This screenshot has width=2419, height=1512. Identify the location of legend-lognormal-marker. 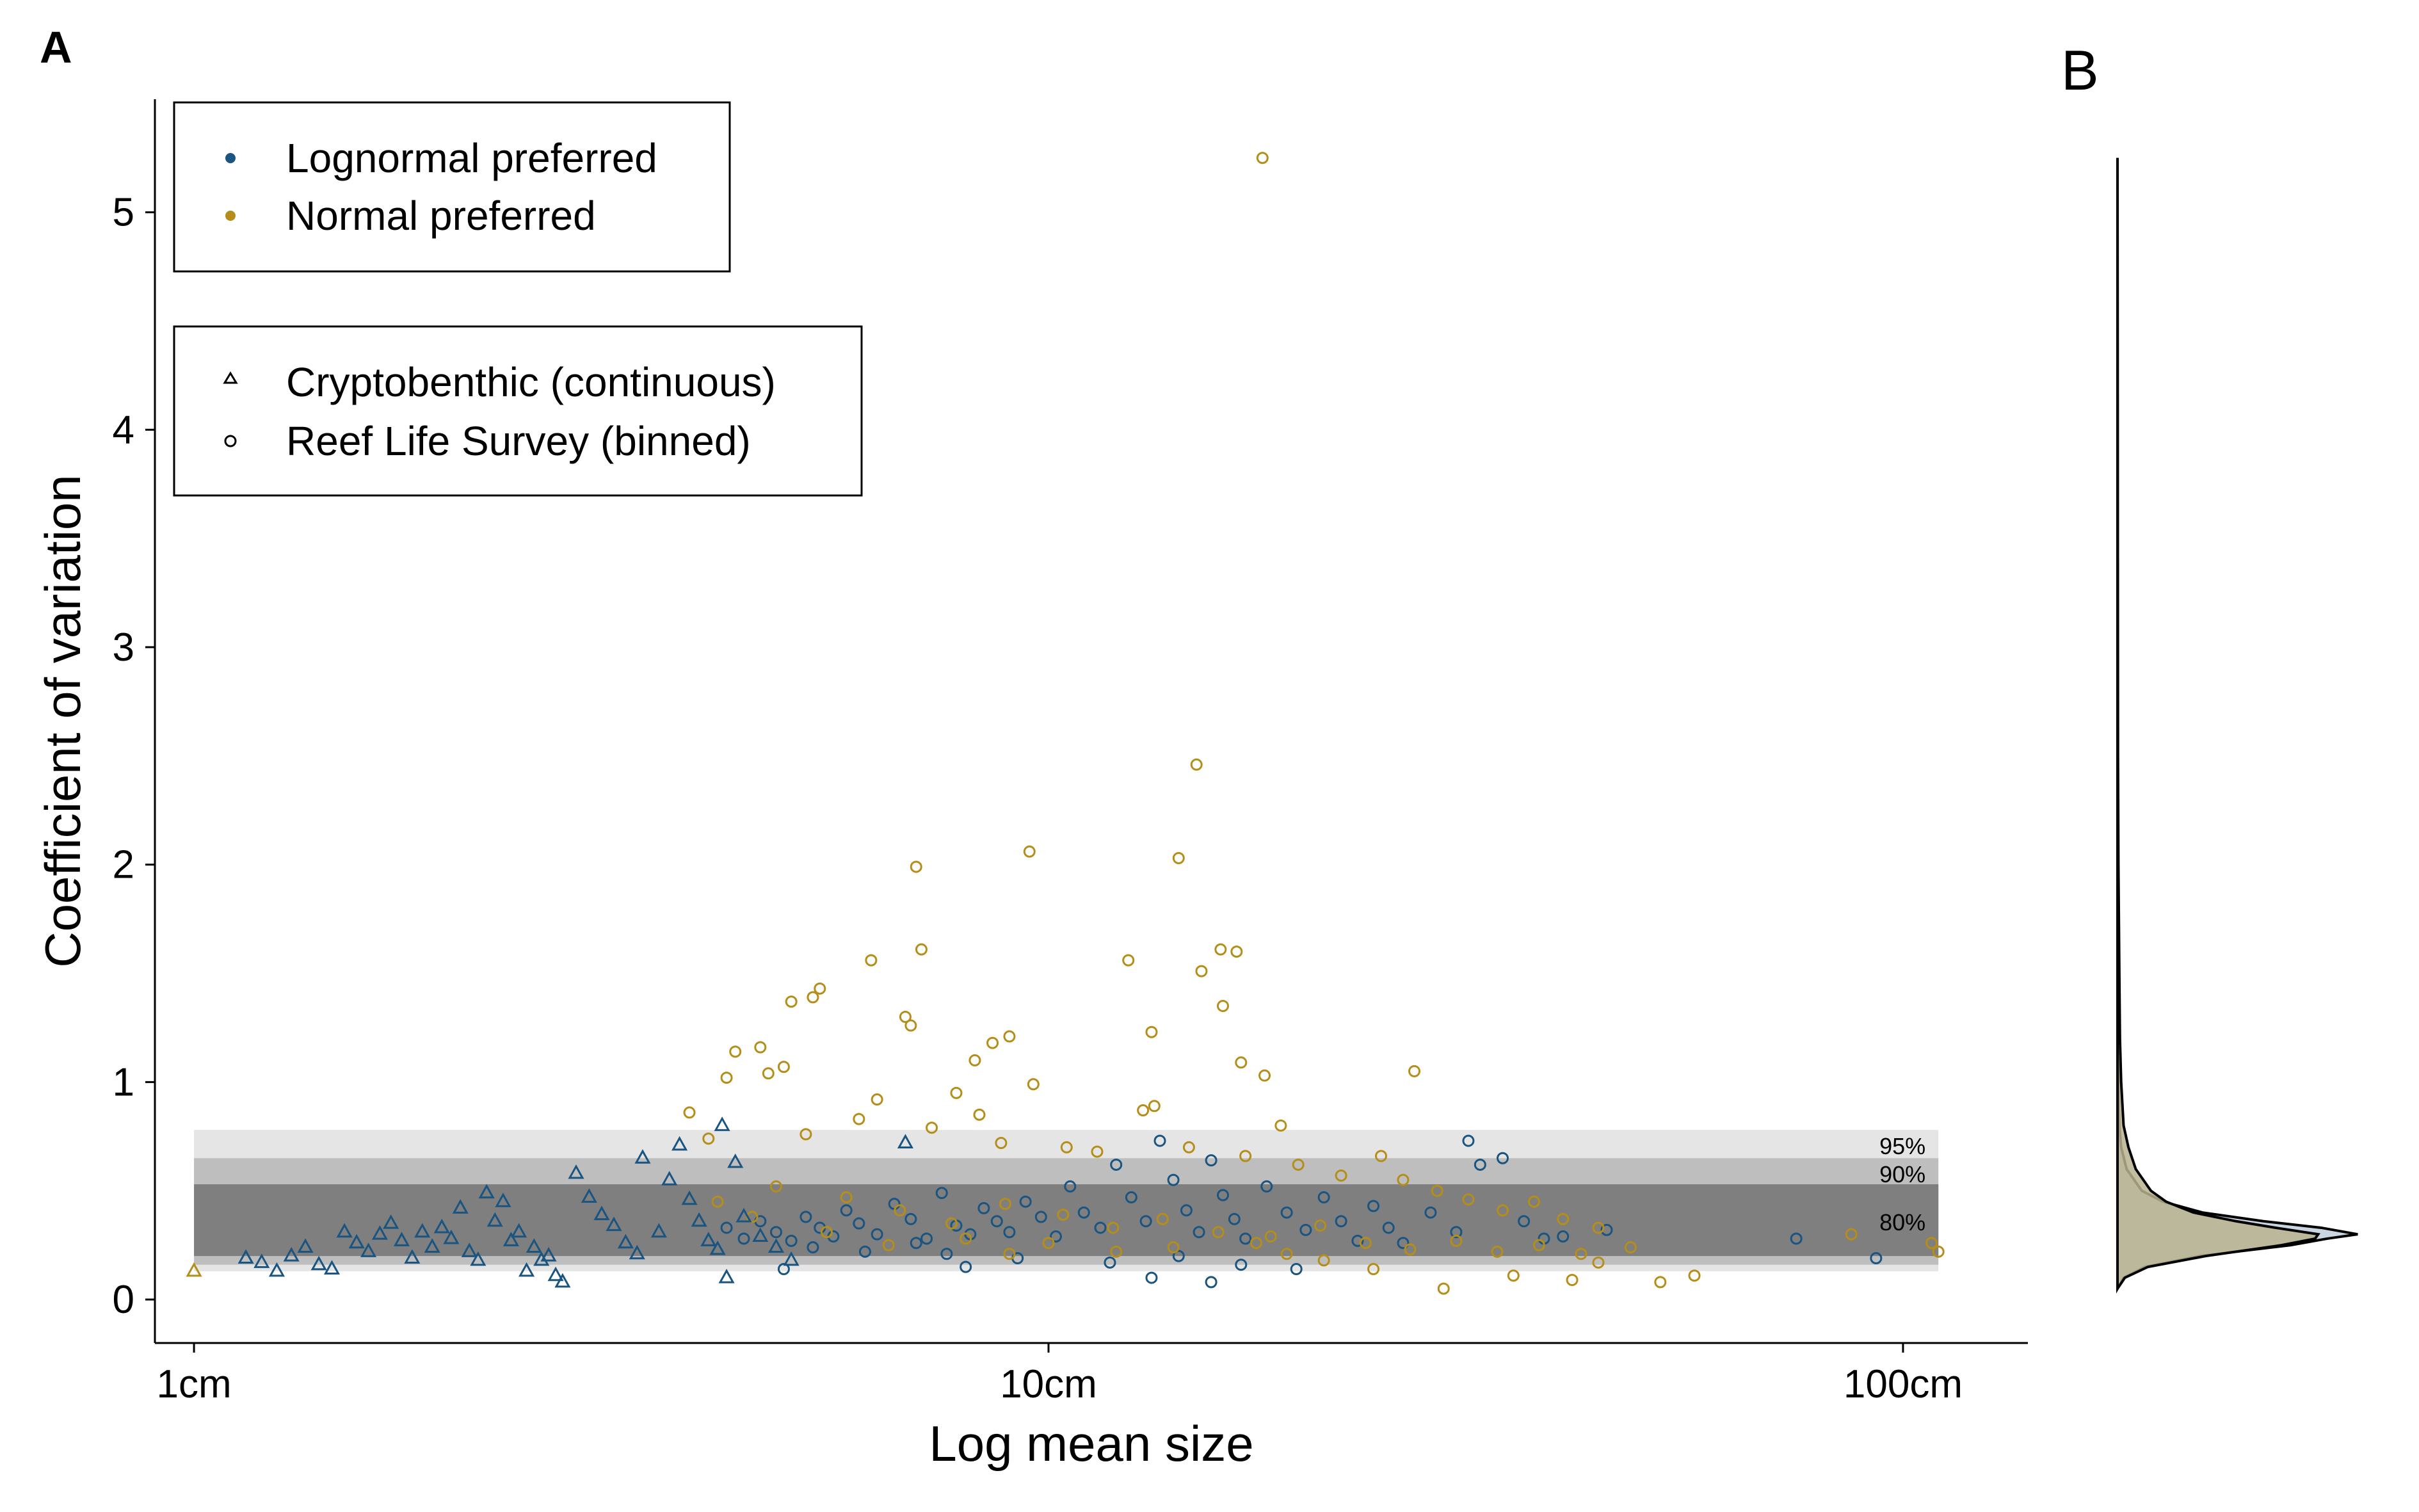
(230, 158).